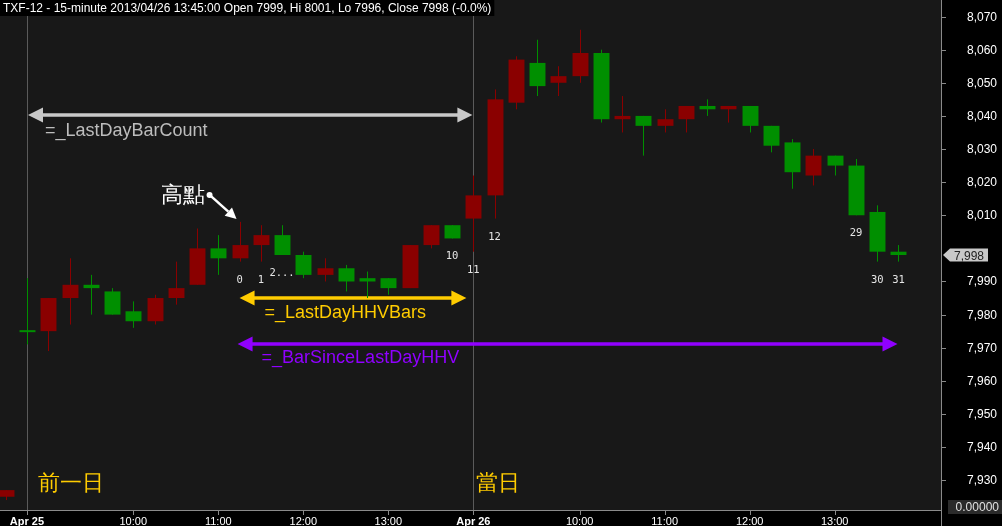 This screenshot has width=1002, height=526. I want to click on y-tick-label: 8,060, so click(982, 49).